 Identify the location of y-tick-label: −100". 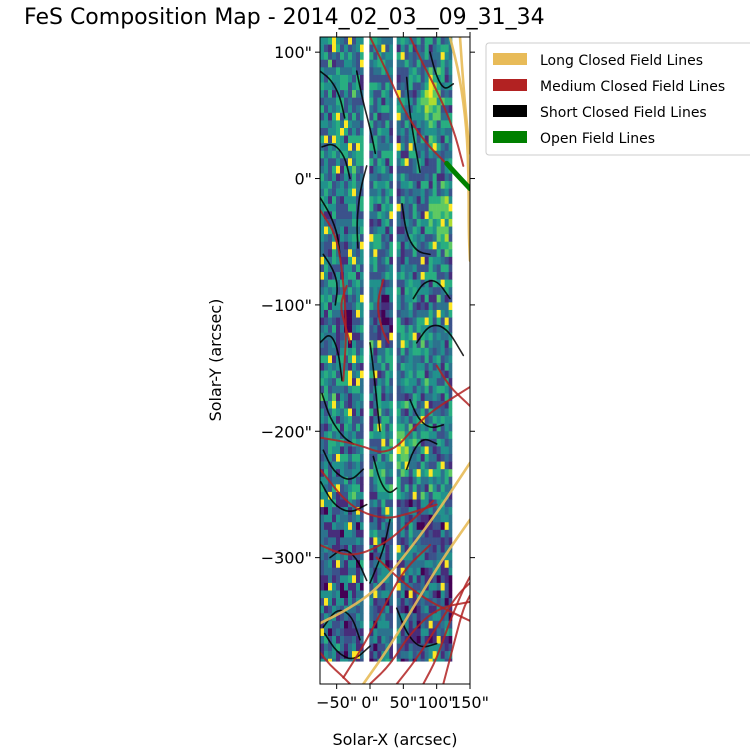
(286, 305).